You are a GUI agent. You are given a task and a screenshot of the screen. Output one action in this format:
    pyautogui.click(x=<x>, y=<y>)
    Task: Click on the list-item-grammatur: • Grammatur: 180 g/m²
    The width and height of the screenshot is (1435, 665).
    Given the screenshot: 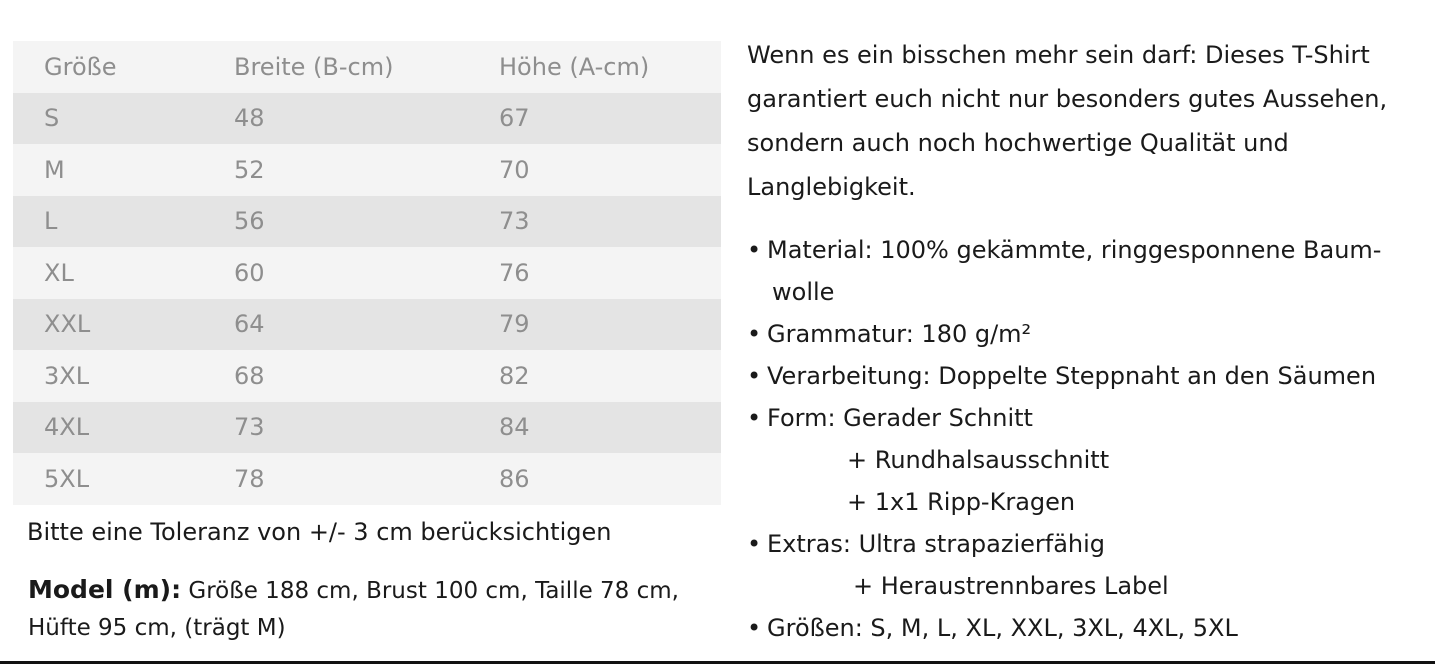 What is the action you would take?
    pyautogui.click(x=1087, y=334)
    